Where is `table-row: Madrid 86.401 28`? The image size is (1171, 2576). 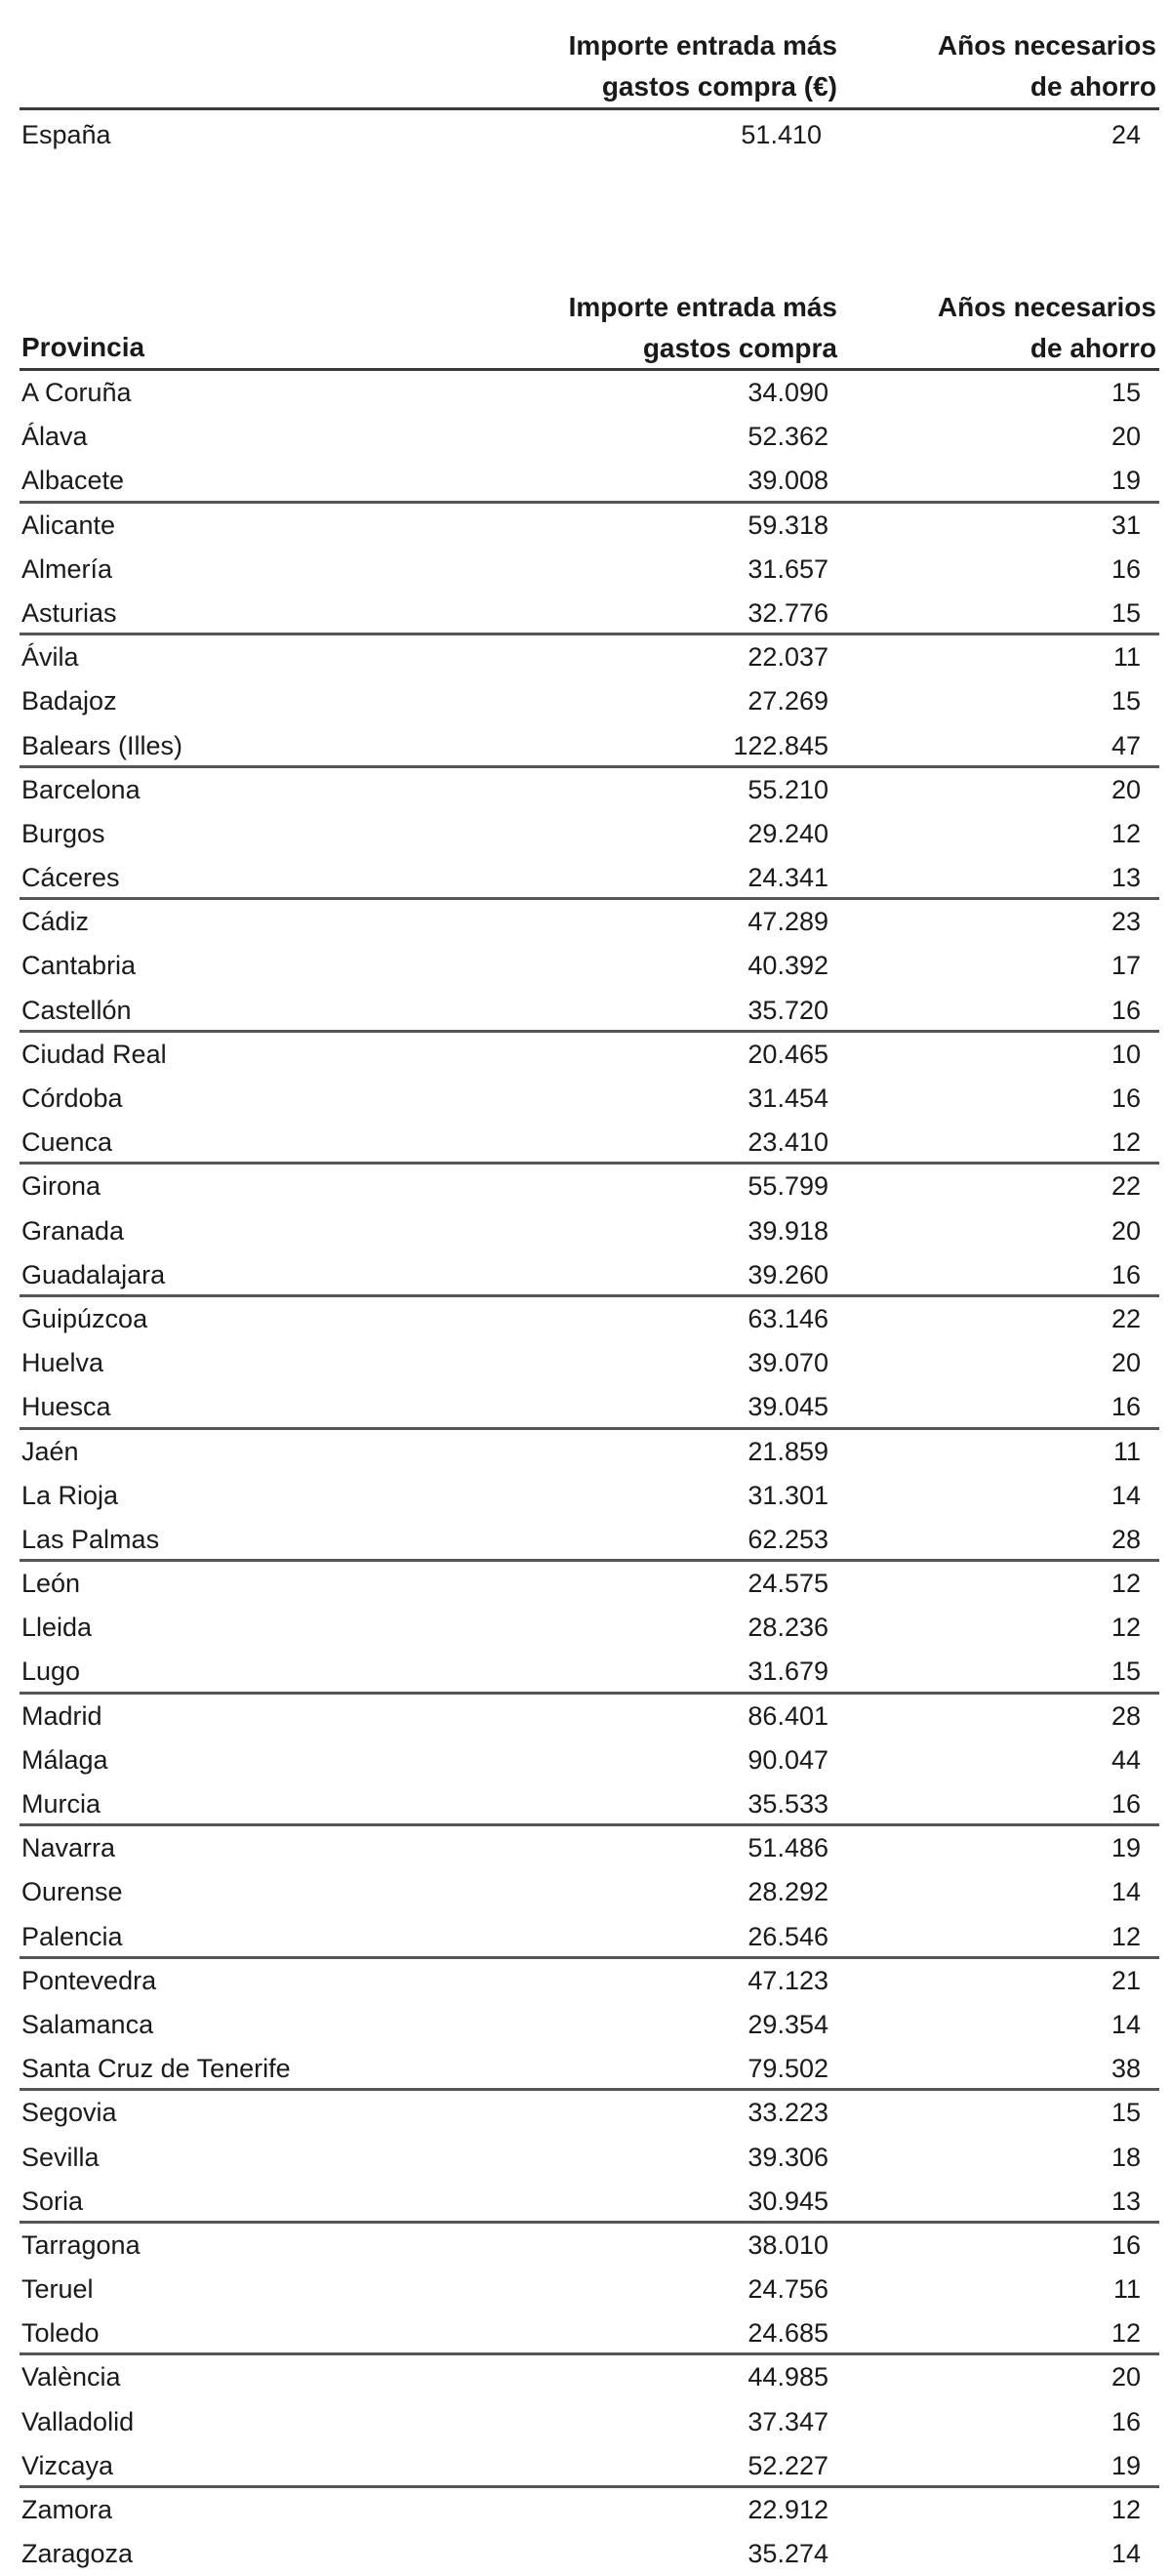
table-row: Madrid 86.401 28 is located at coordinates (589, 1716).